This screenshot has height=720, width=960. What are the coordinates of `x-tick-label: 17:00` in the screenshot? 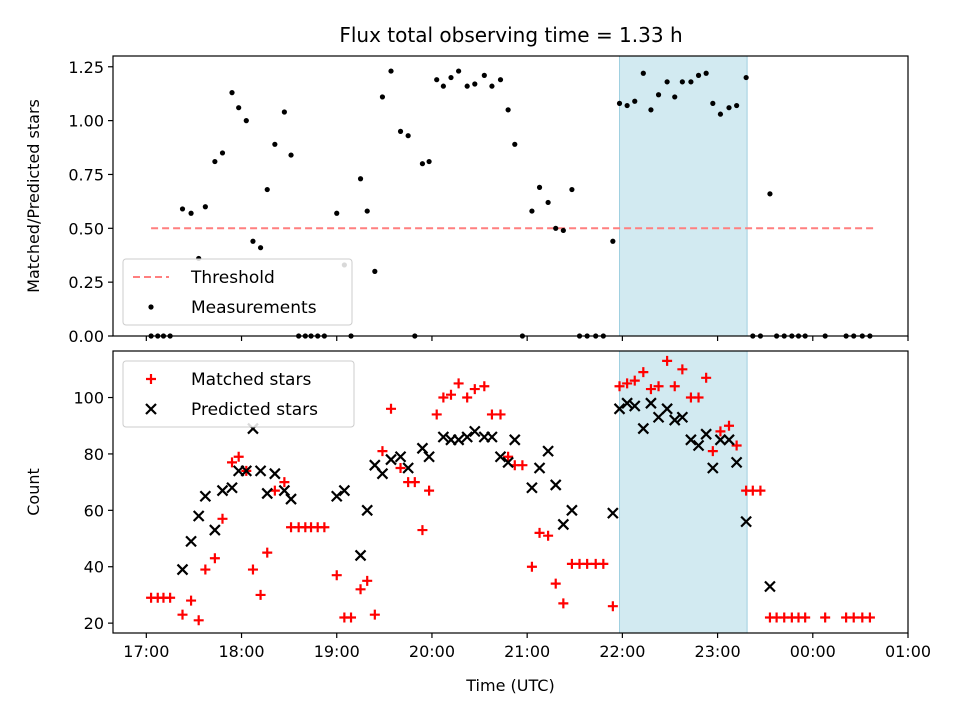 It's located at (146, 651).